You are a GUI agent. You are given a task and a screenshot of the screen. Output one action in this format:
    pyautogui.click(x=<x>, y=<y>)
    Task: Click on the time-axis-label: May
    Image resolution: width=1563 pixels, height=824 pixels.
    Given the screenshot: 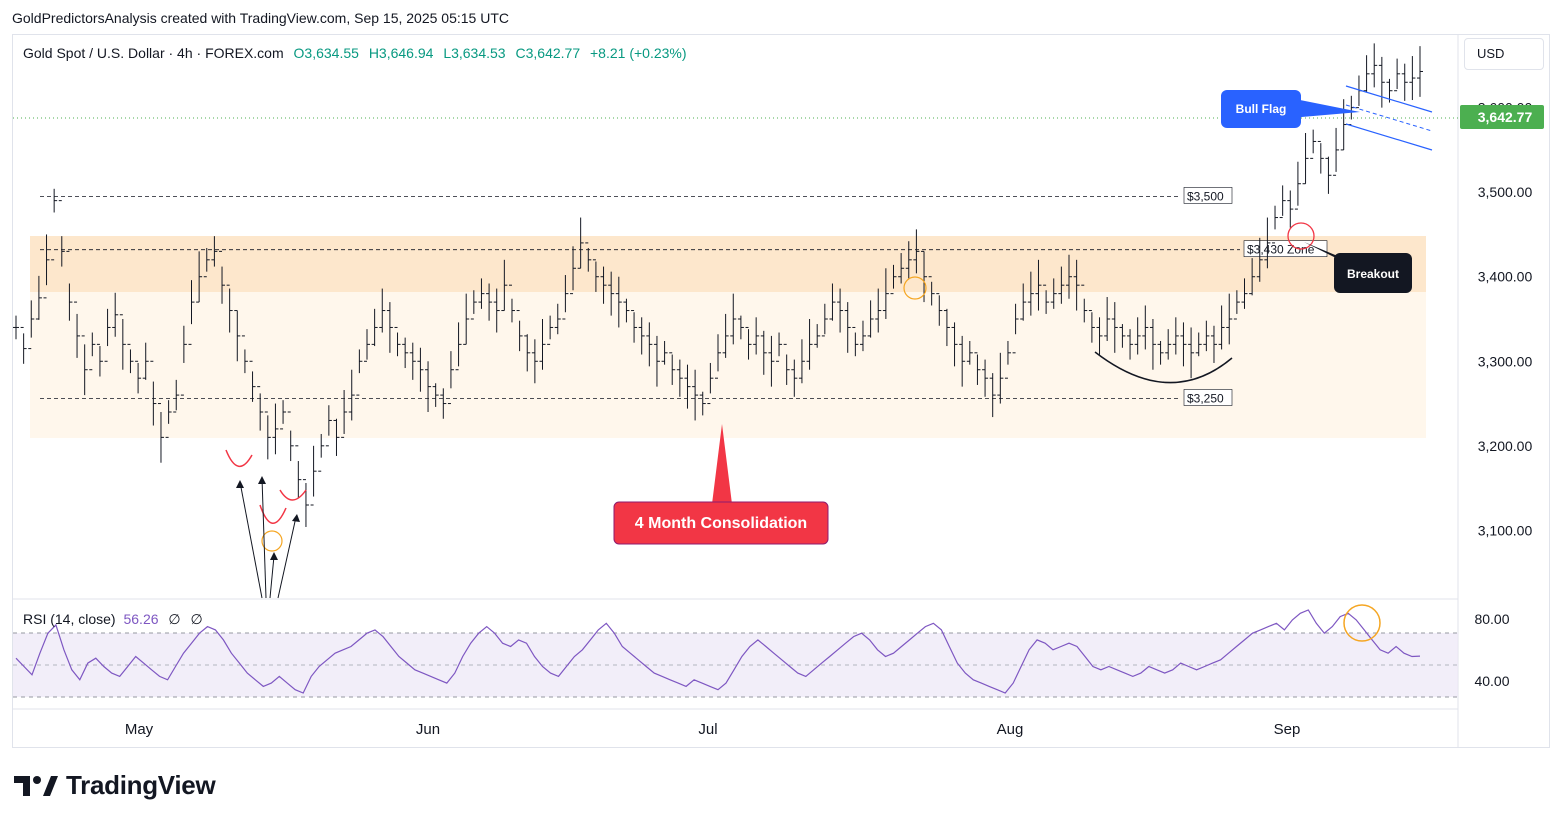 What is the action you would take?
    pyautogui.click(x=139, y=729)
    